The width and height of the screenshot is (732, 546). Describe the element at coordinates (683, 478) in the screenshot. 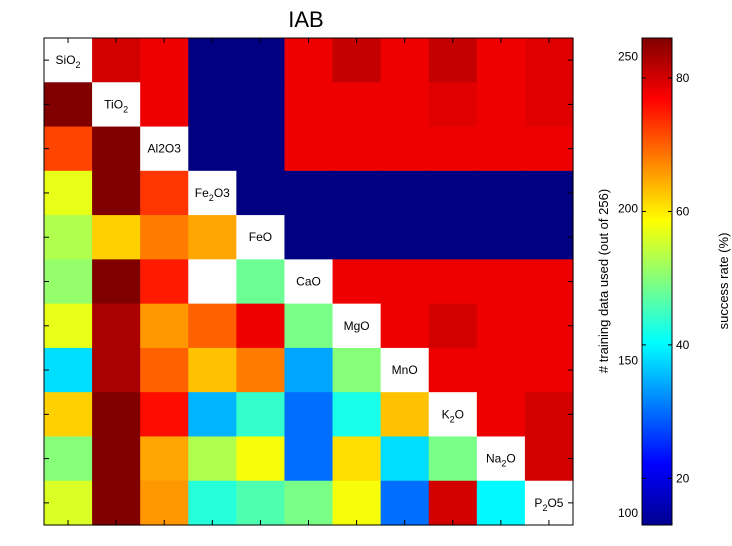

I see `cbar-tick-label-20: 20` at that location.